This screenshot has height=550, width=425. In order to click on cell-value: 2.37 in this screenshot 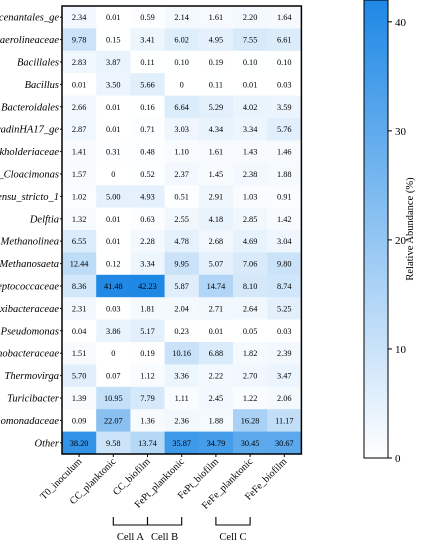, I will do `click(181, 174)`.